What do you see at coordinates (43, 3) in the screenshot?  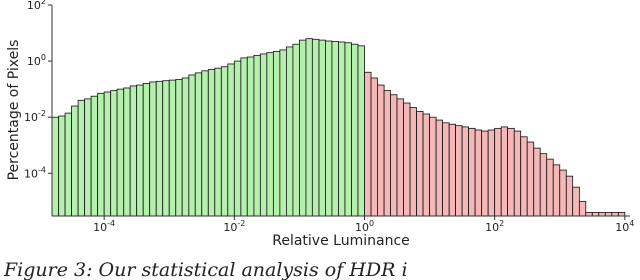 I see `y-tick-label-exponent: 2` at bounding box center [43, 3].